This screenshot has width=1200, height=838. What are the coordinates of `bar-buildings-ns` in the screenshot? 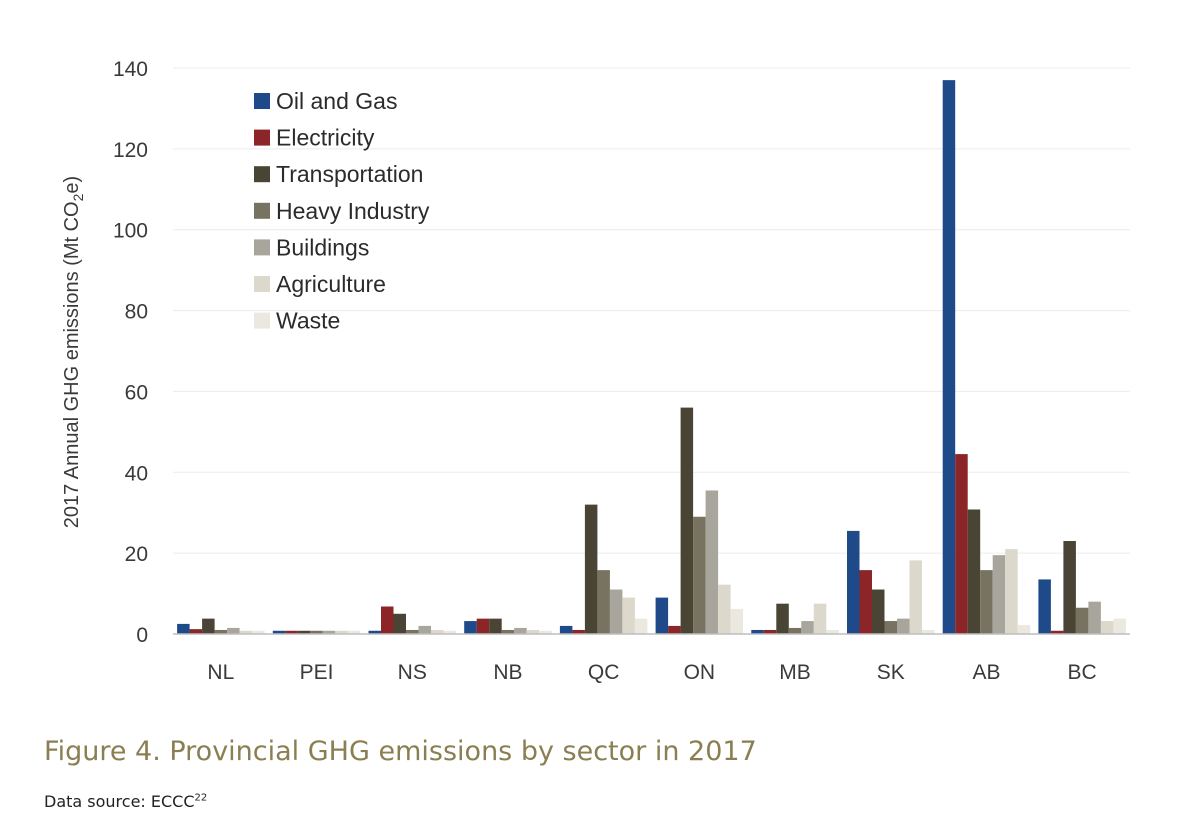 It's located at (424, 629).